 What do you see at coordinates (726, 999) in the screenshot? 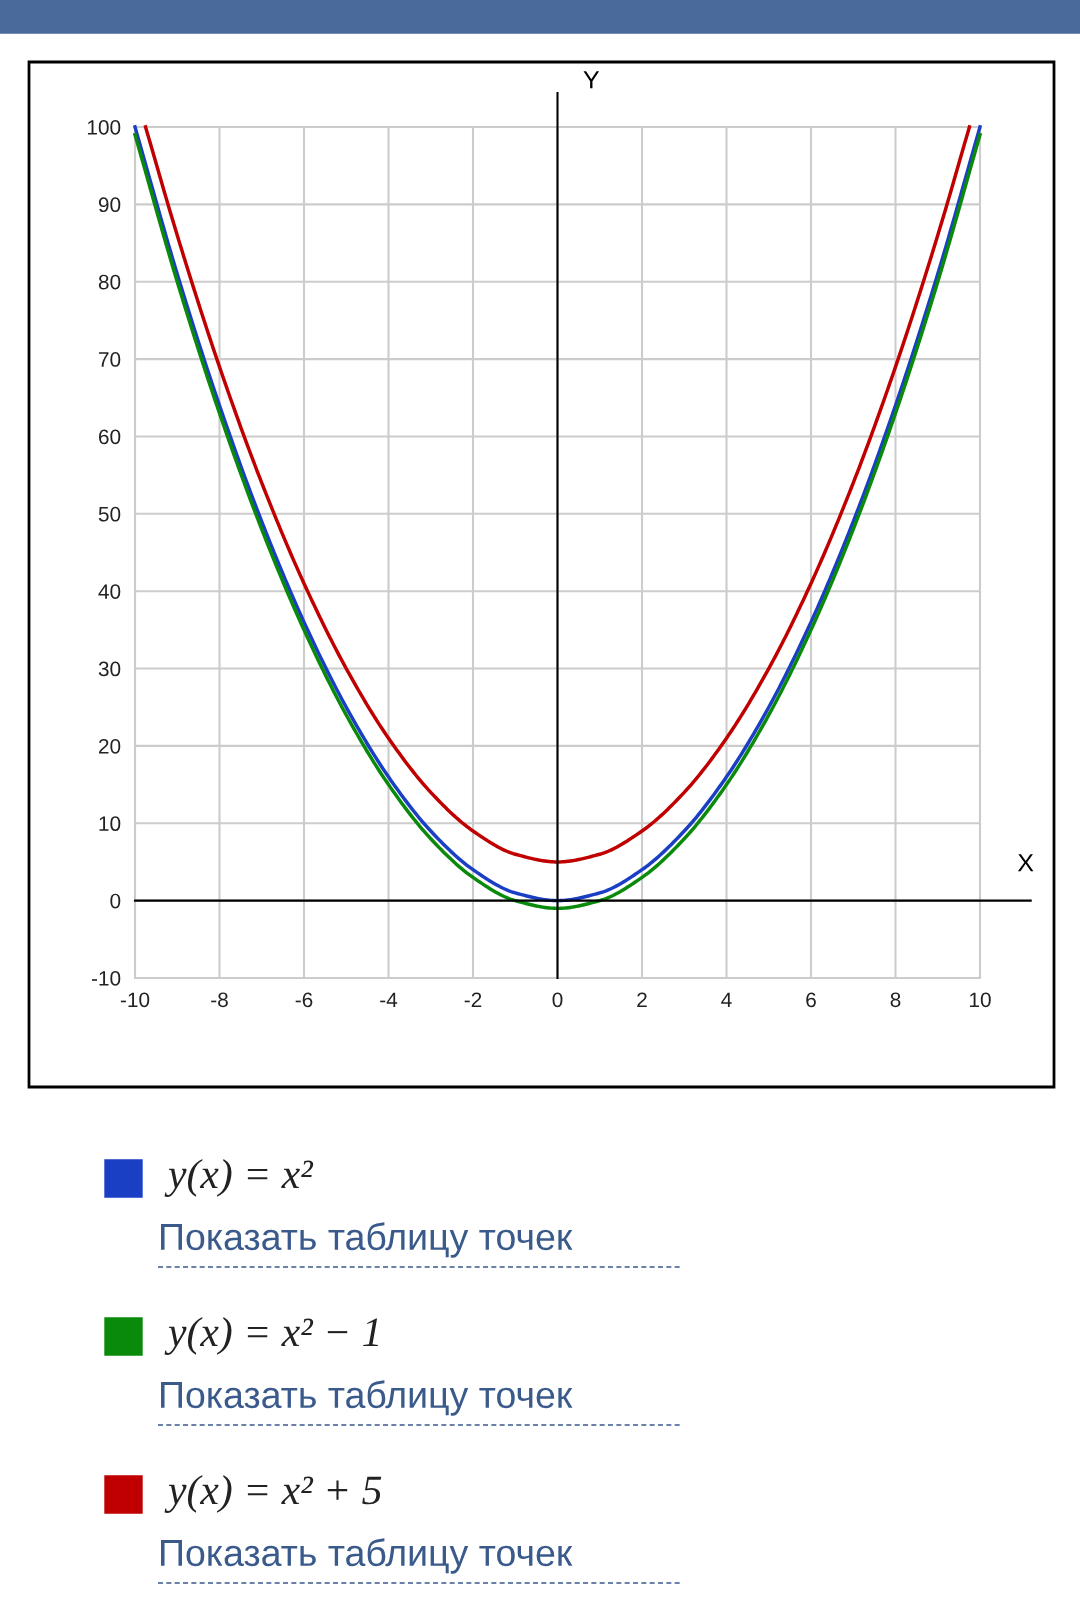
I see `x-tick-label: 4` at bounding box center [726, 999].